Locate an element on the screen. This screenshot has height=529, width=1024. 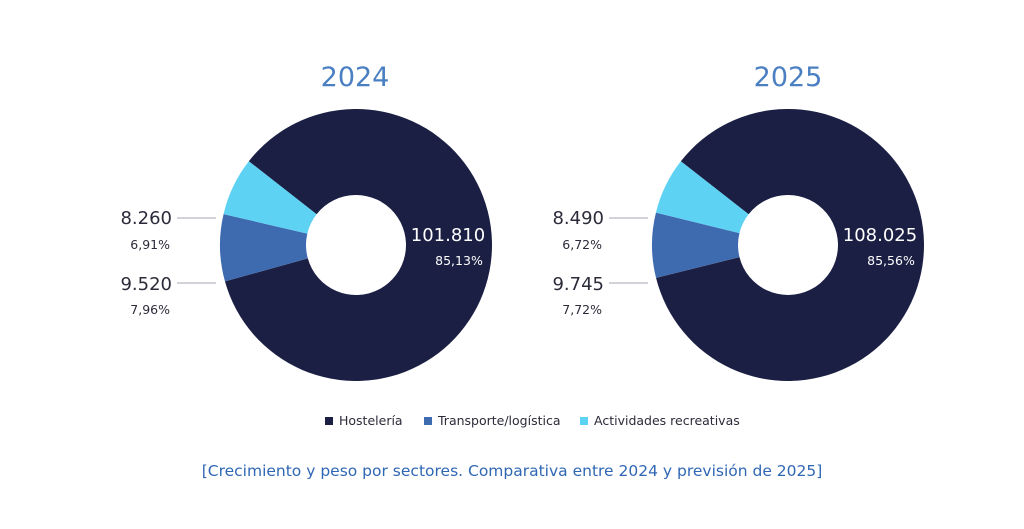
value-label-actividades-2025: 8.490 is located at coordinates (578, 218).